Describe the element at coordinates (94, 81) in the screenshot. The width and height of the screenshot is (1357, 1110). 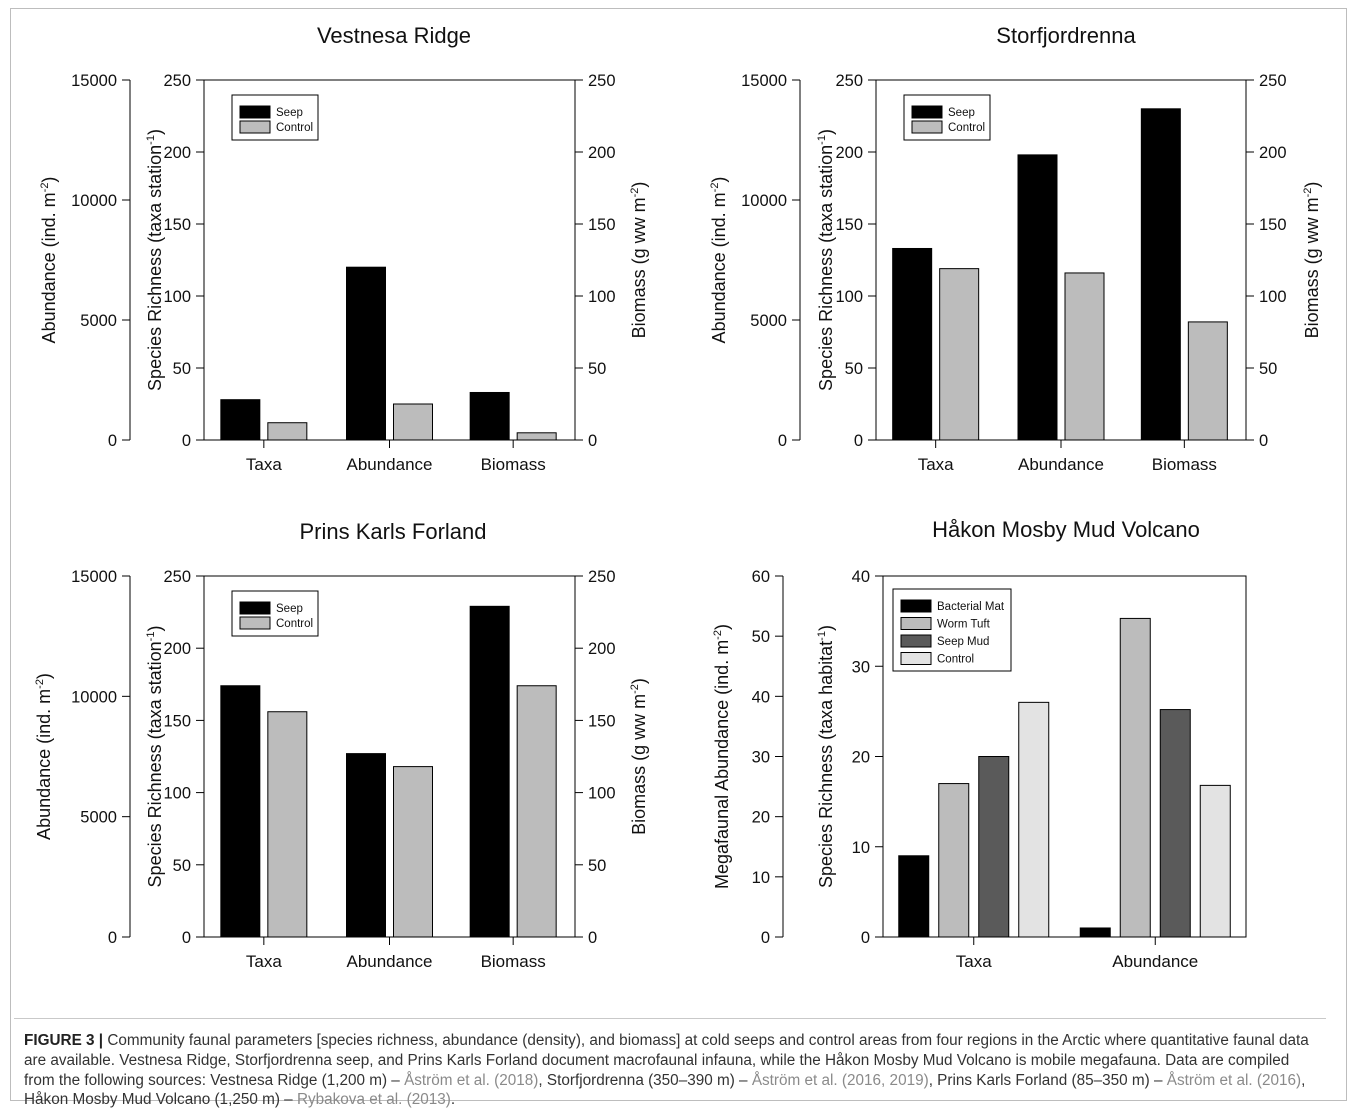
I see `y-left-tick-label: 15000` at that location.